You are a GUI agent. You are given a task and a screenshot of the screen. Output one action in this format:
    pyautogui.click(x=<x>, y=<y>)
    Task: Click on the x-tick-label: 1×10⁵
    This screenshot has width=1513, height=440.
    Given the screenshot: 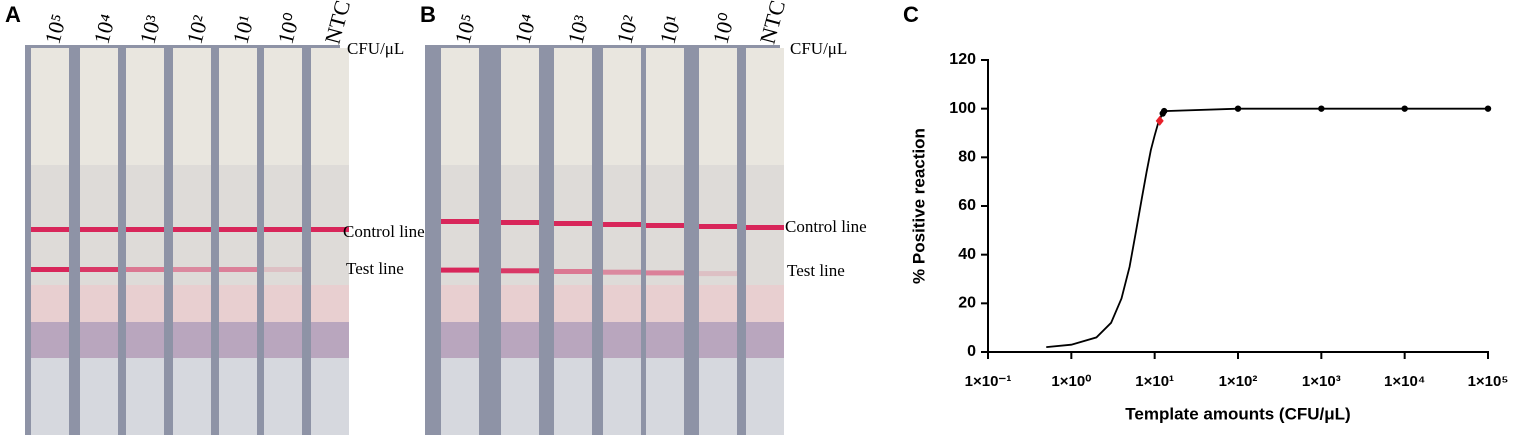 What is the action you would take?
    pyautogui.click(x=1488, y=381)
    